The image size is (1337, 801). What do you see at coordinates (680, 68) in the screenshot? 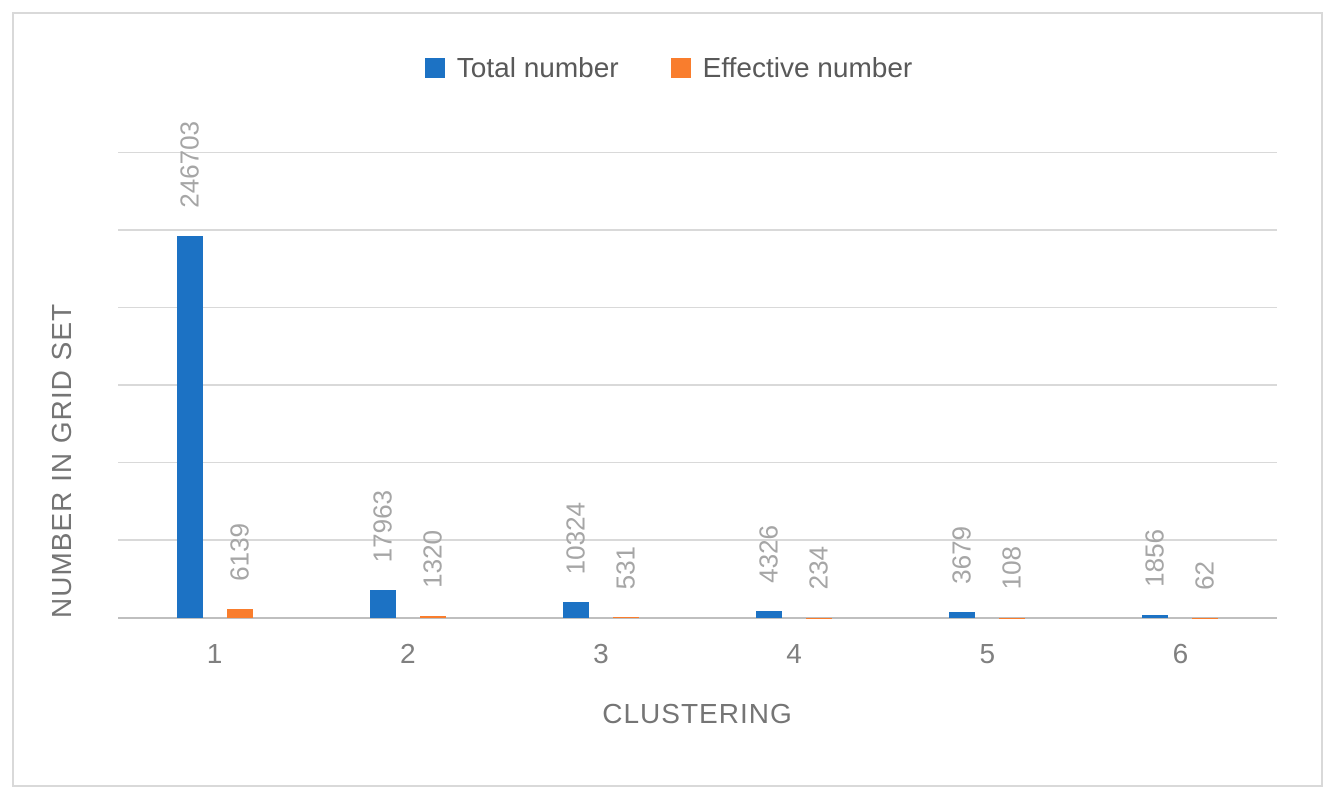
I see `legend-swatch-effective-number-icon` at bounding box center [680, 68].